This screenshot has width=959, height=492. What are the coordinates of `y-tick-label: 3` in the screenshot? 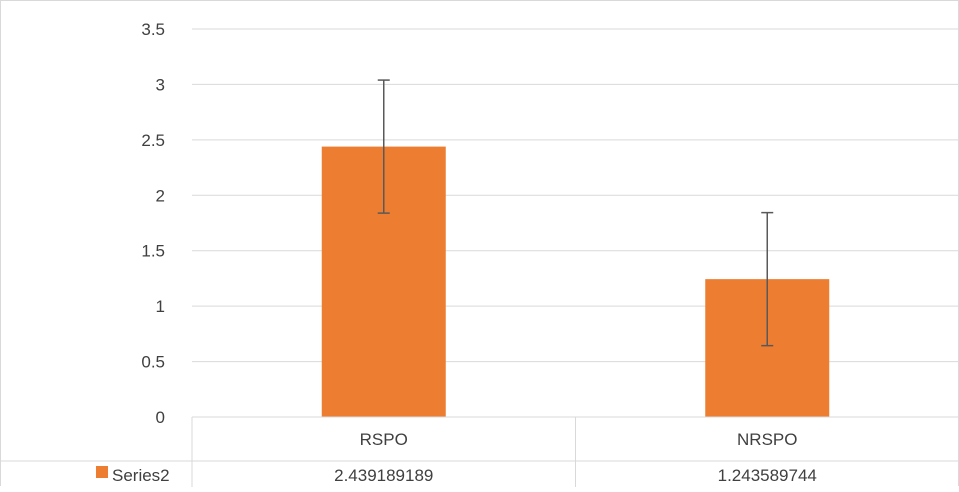 It's located at (160, 84).